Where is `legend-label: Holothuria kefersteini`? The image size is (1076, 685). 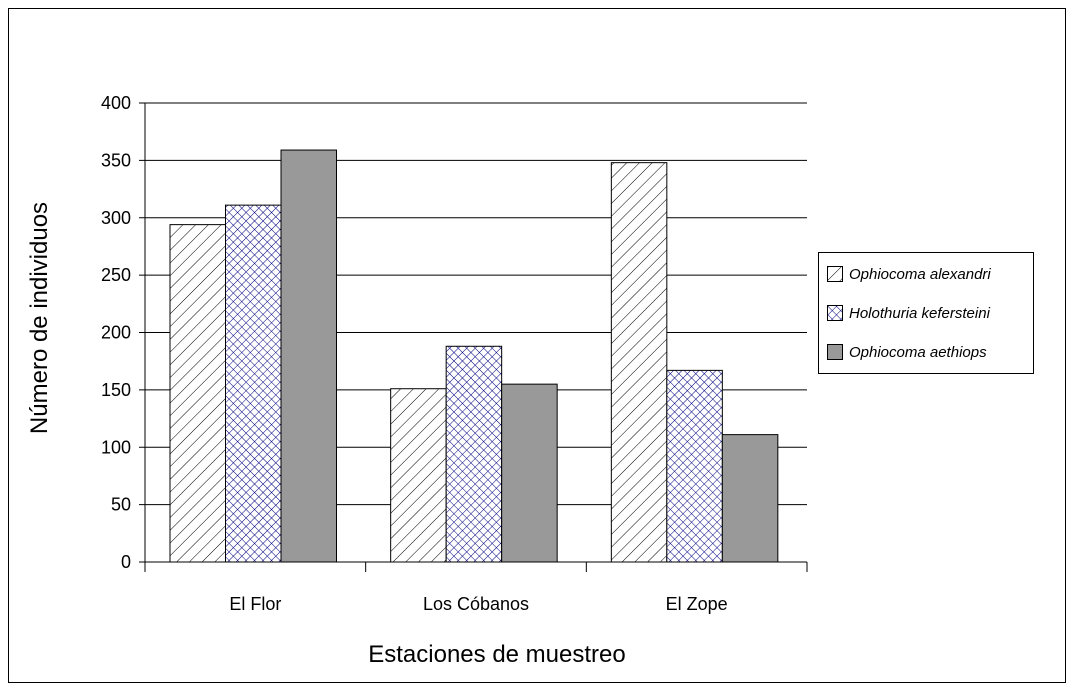 legend-label: Holothuria kefersteini is located at coordinates (919, 313).